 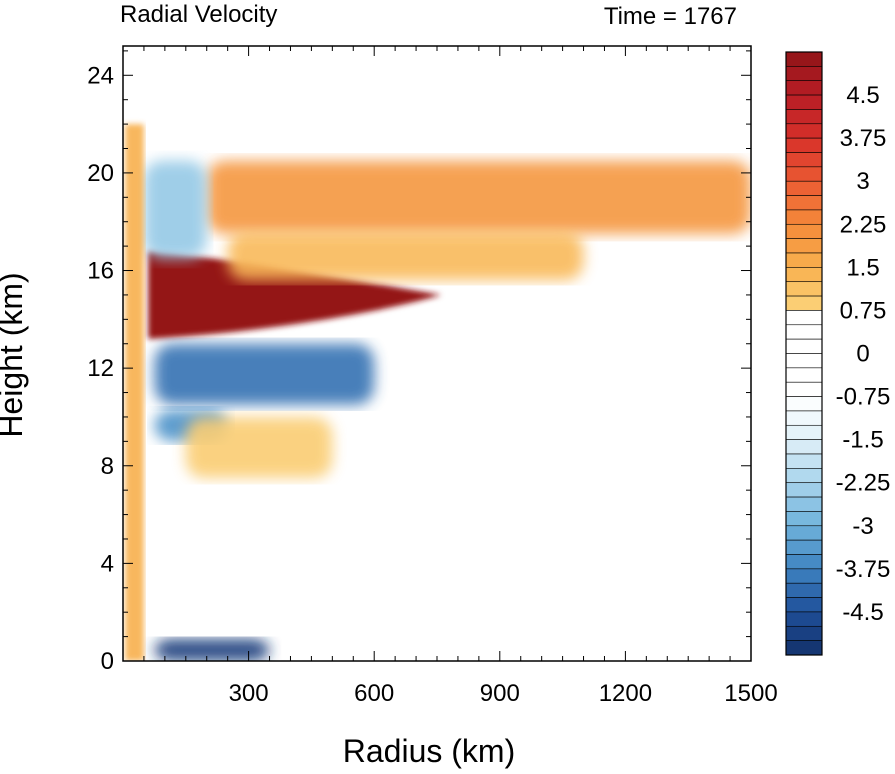 I want to click on feature-upper-inflow-above-outflow, so click(x=175, y=209).